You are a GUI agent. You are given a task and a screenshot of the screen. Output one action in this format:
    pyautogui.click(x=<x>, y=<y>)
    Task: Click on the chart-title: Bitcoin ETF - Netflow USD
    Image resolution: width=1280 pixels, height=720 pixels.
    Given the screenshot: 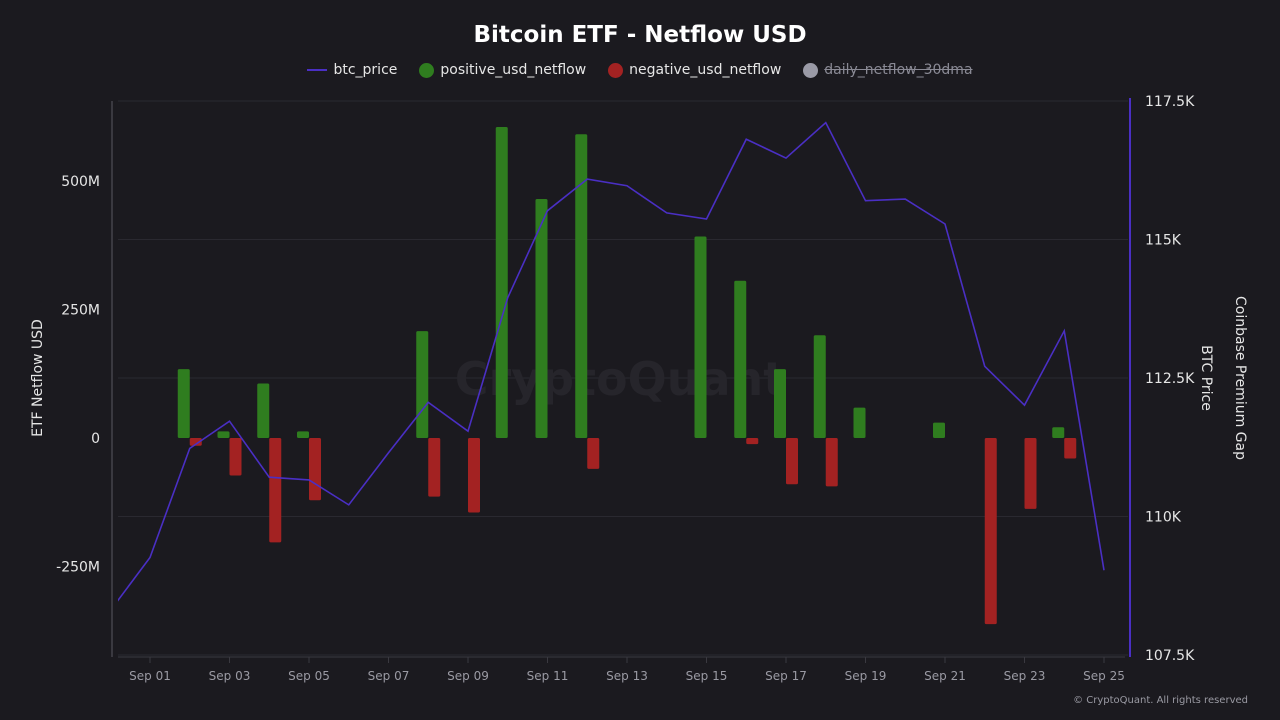 What is the action you would take?
    pyautogui.click(x=640, y=35)
    